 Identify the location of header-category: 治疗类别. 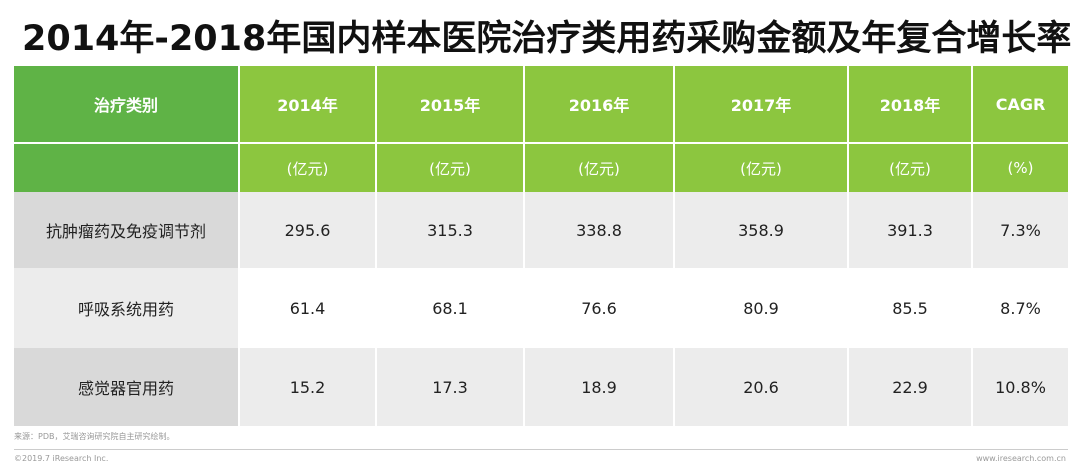
(127, 104).